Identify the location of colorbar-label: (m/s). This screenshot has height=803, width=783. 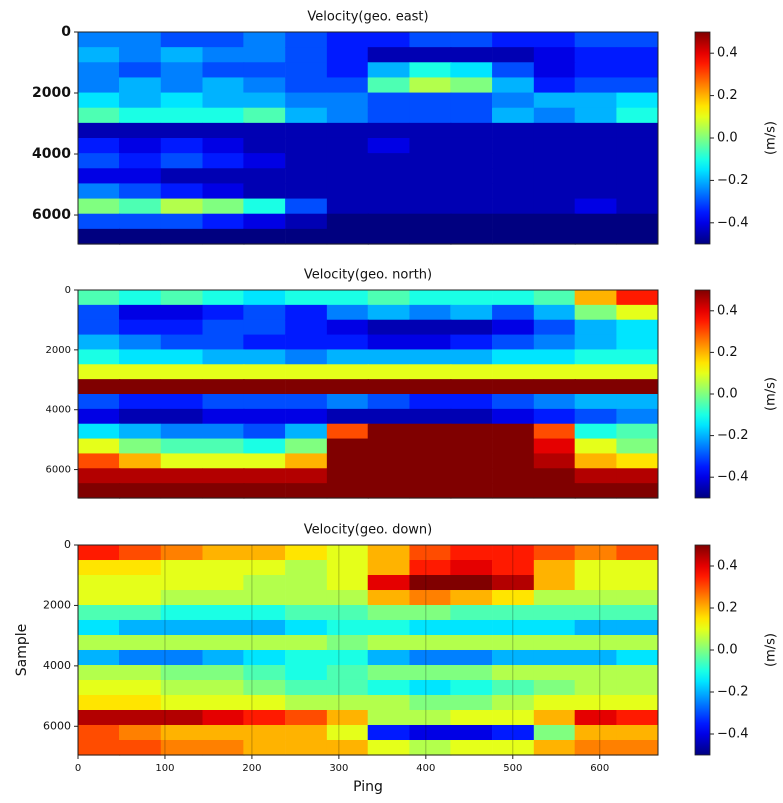
(771, 138).